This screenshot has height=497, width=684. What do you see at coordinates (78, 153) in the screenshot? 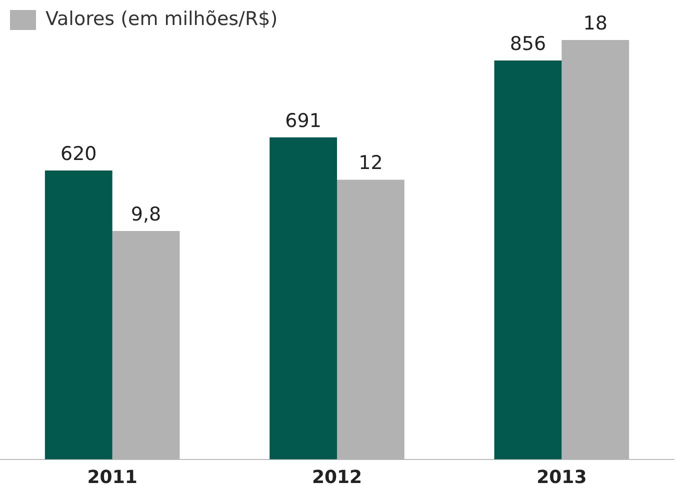
I see `data-label: 620` at bounding box center [78, 153].